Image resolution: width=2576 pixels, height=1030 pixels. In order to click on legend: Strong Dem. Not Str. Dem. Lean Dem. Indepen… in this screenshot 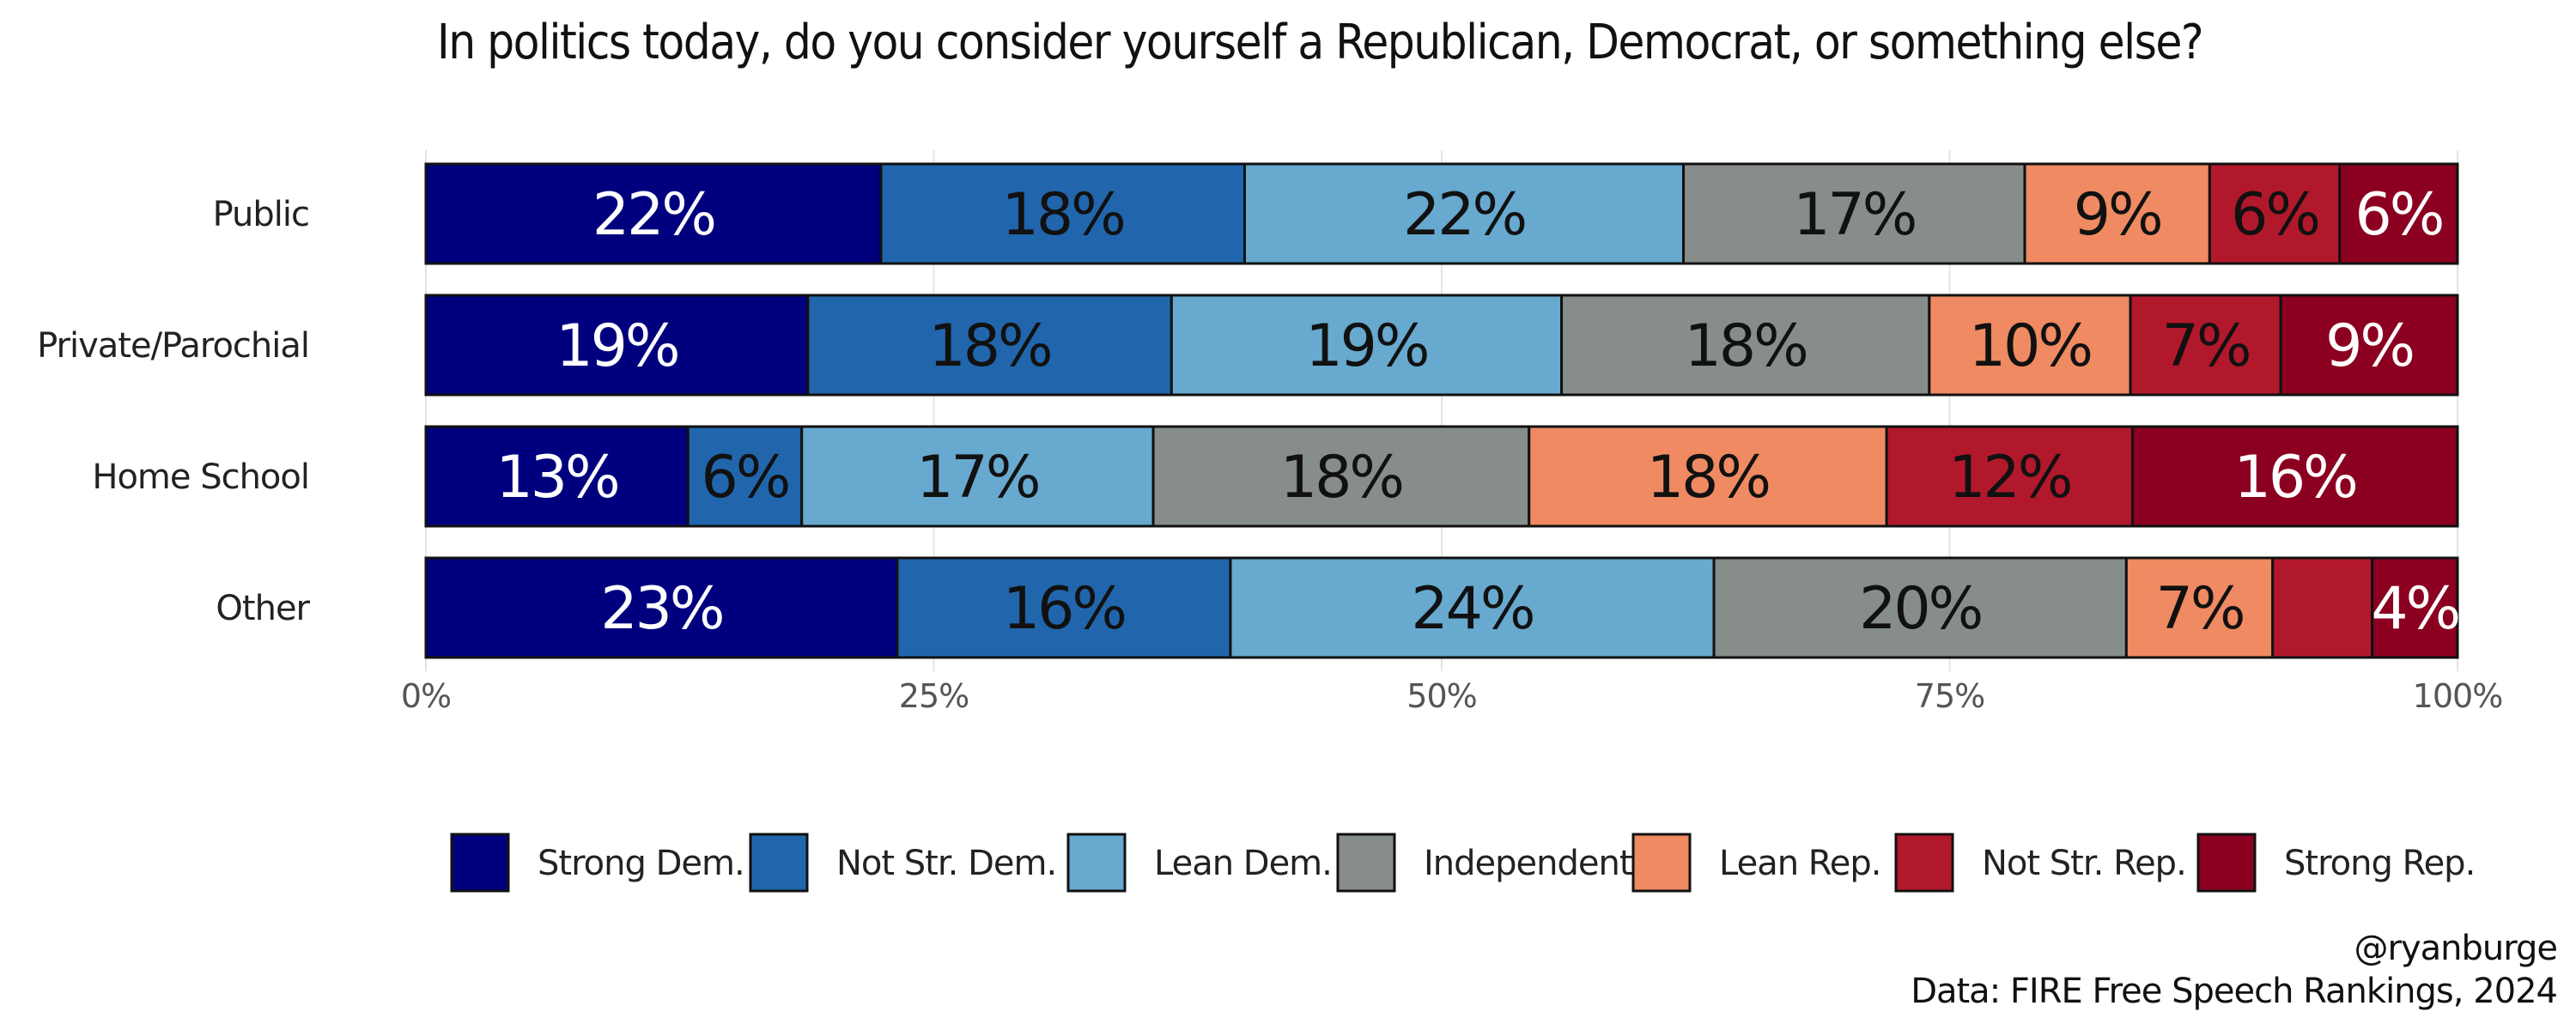, I will do `click(1463, 863)`.